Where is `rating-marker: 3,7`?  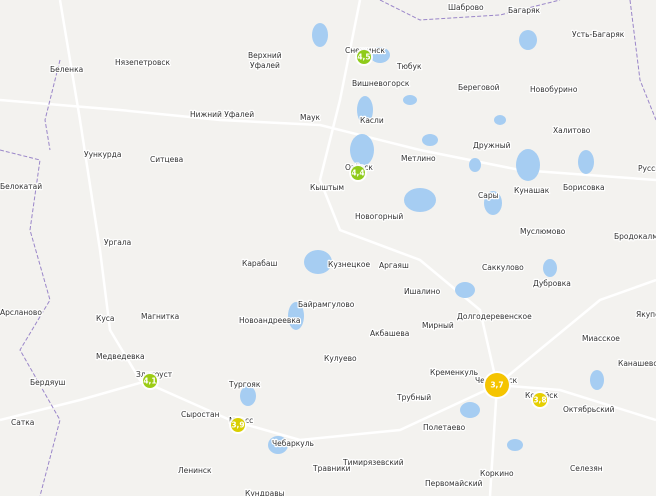
rating-marker: 3,7 is located at coordinates (497, 385).